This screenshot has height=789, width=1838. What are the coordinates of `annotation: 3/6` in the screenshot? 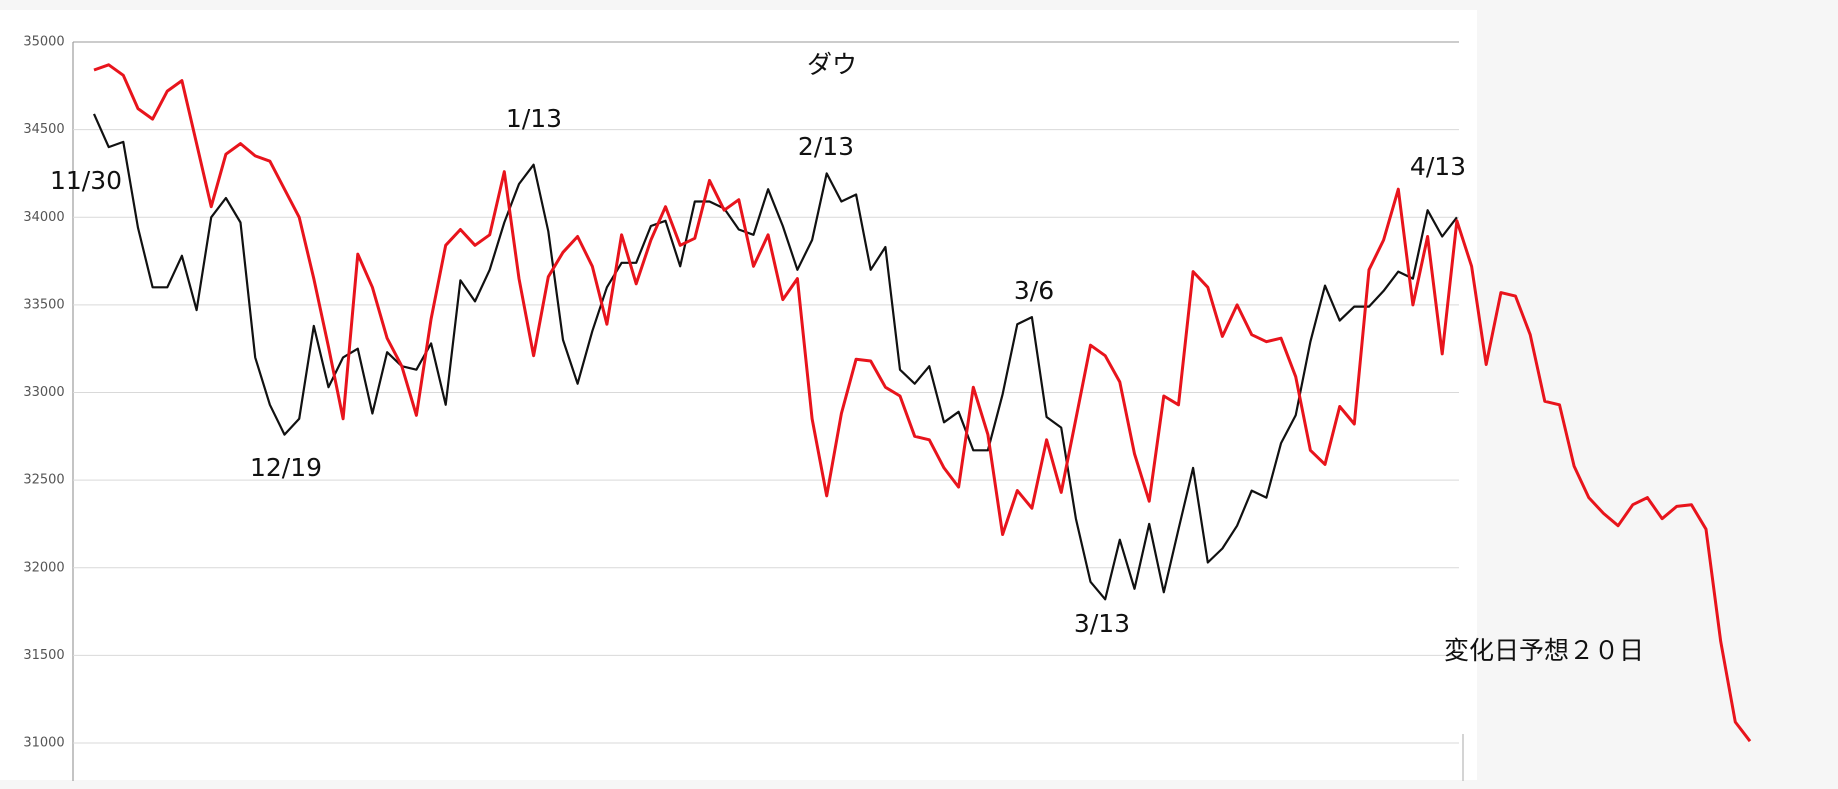 It's located at (1034, 290).